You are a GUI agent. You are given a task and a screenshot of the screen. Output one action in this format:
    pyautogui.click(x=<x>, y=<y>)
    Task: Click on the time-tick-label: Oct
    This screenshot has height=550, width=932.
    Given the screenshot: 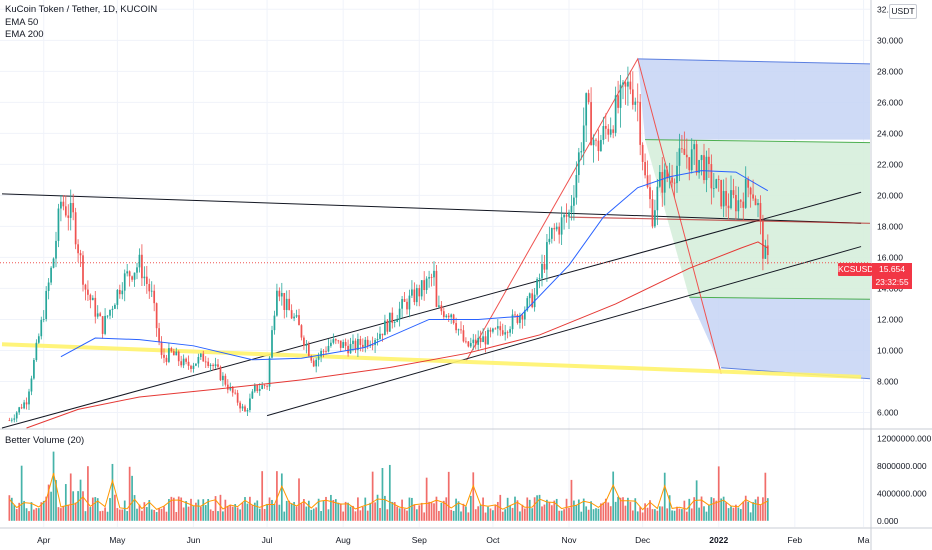 What is the action you would take?
    pyautogui.click(x=493, y=540)
    